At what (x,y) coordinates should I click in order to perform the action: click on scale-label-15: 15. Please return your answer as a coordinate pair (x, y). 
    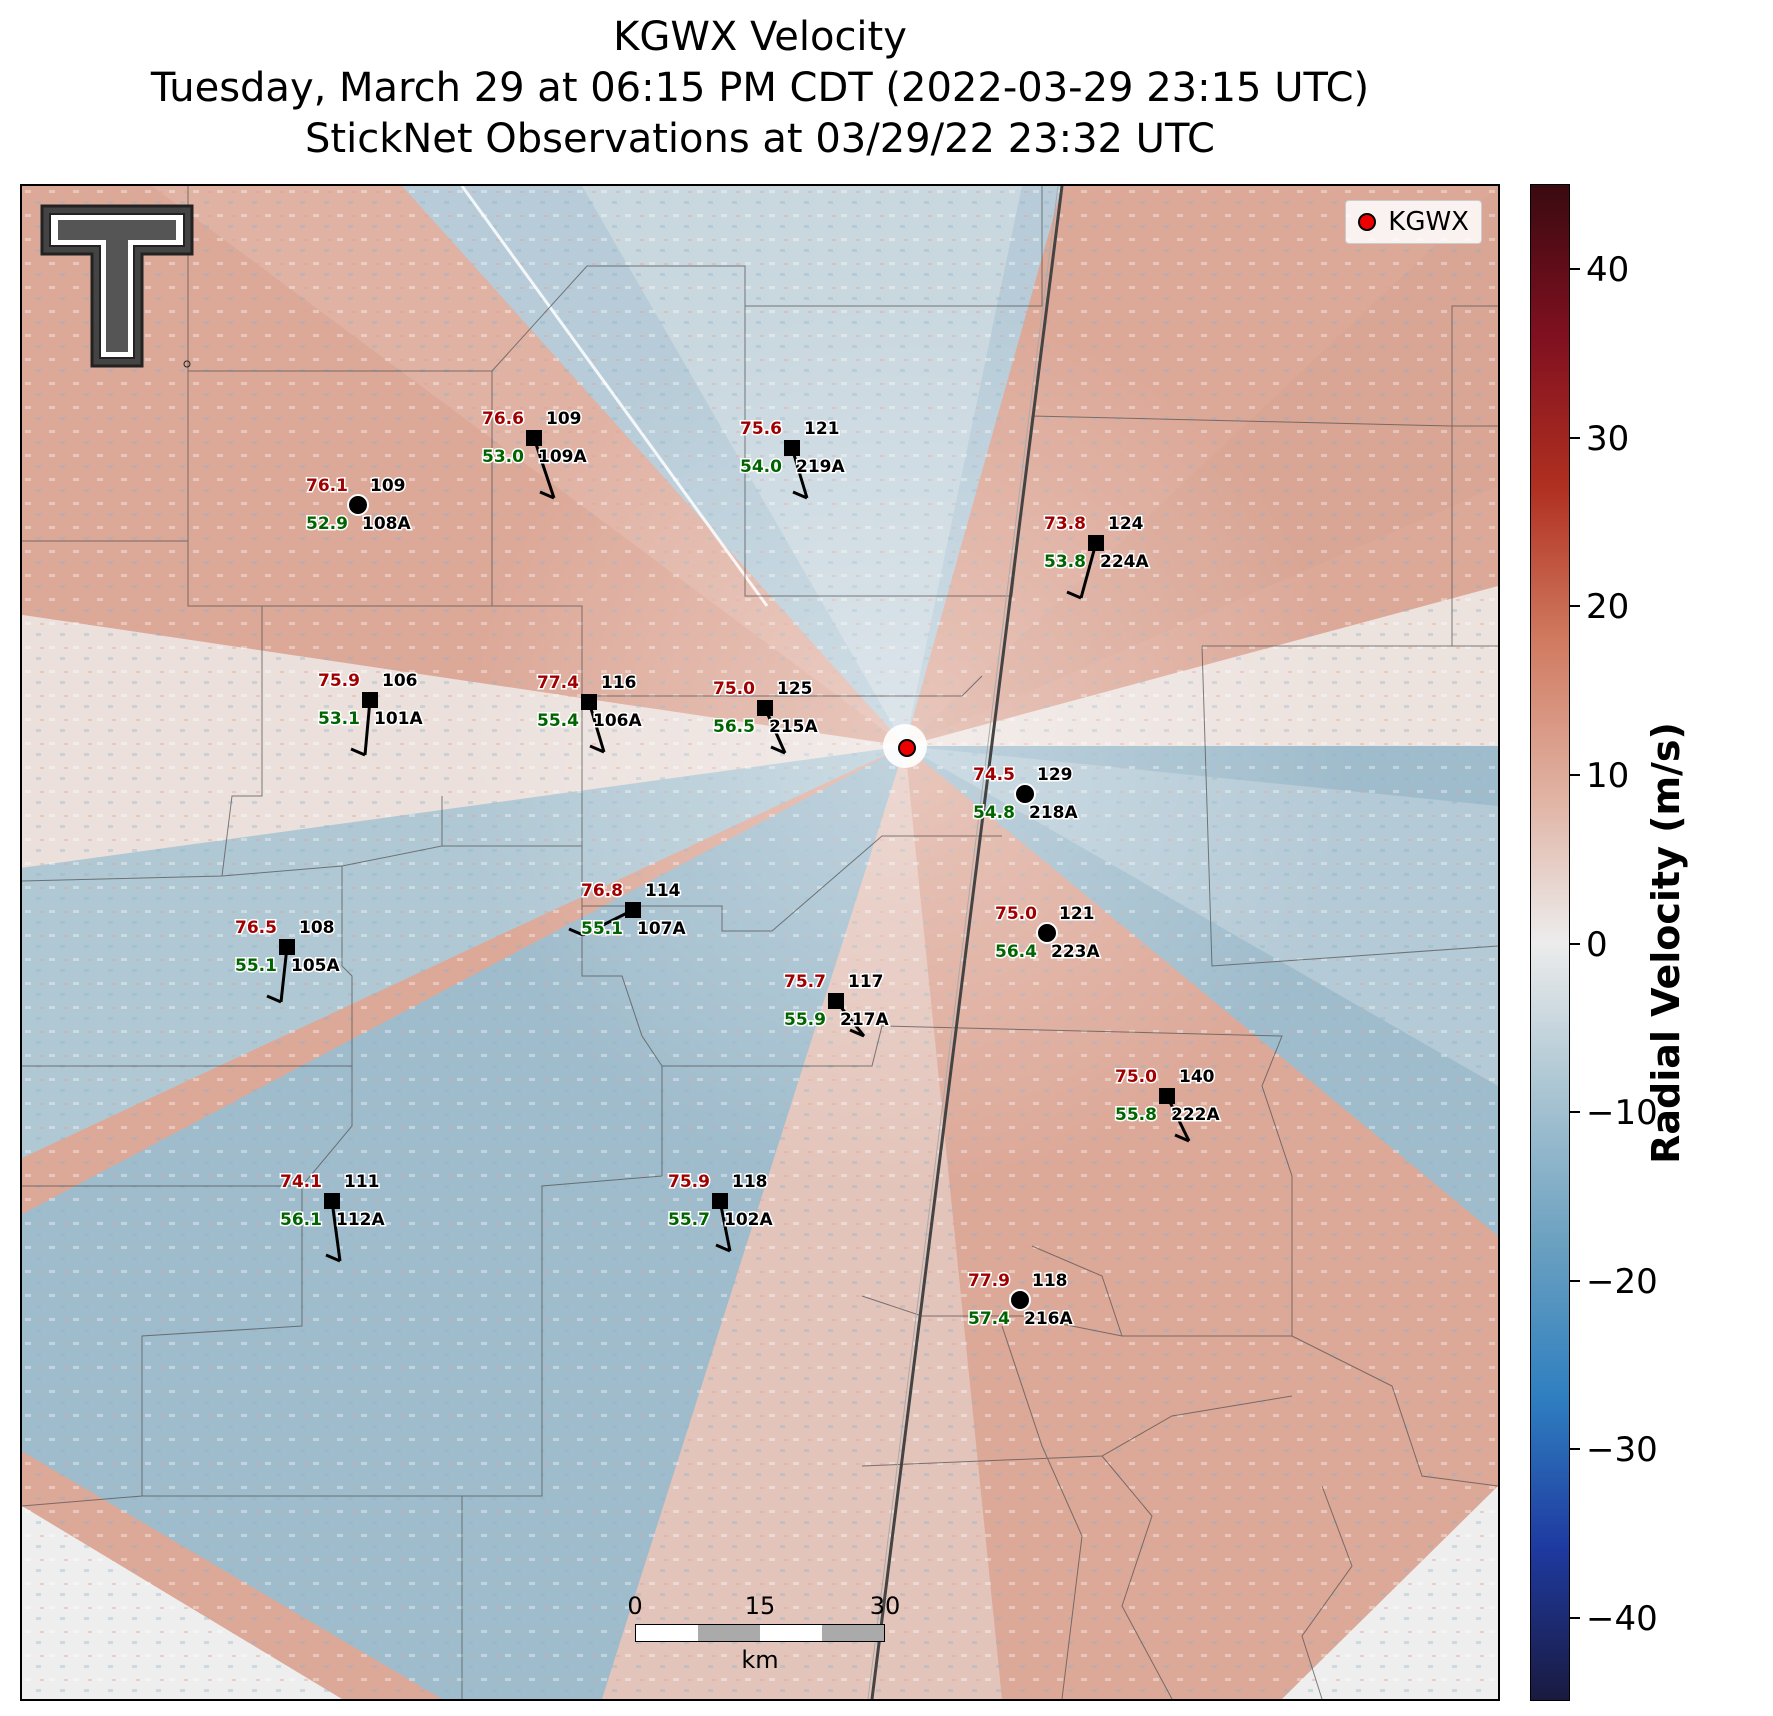
    Looking at the image, I should click on (760, 1606).